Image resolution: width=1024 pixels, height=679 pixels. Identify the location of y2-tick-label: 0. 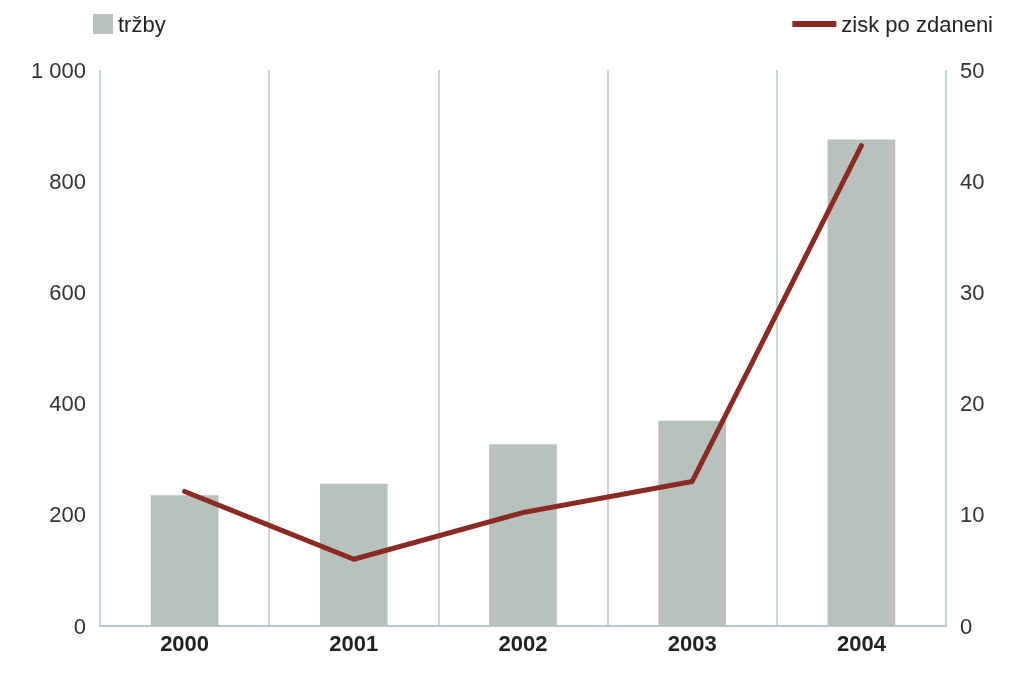
(966, 626).